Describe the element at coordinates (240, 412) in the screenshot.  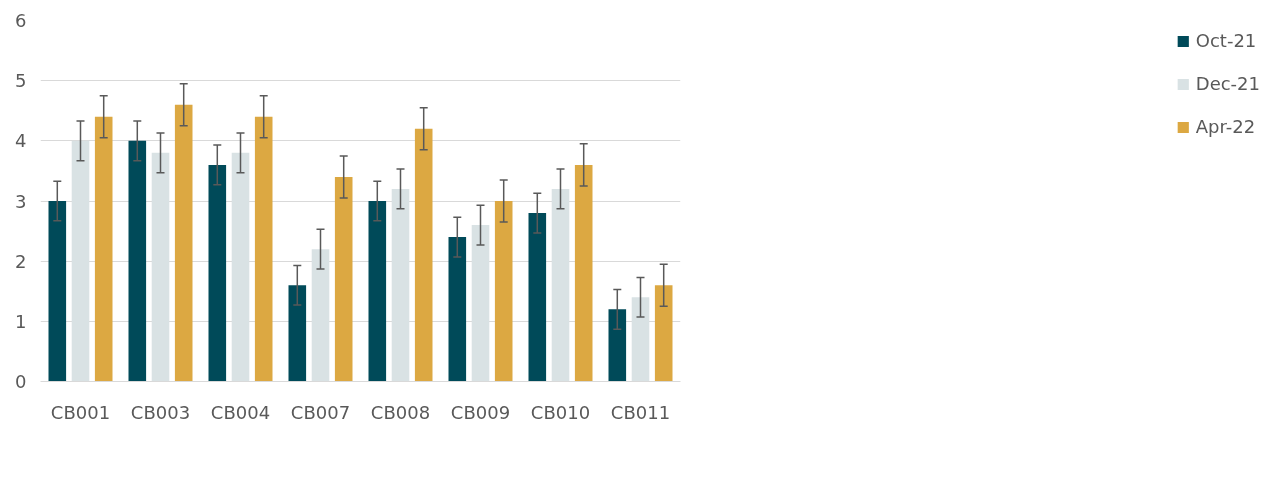
I see `x-tick-label: CB004` at that location.